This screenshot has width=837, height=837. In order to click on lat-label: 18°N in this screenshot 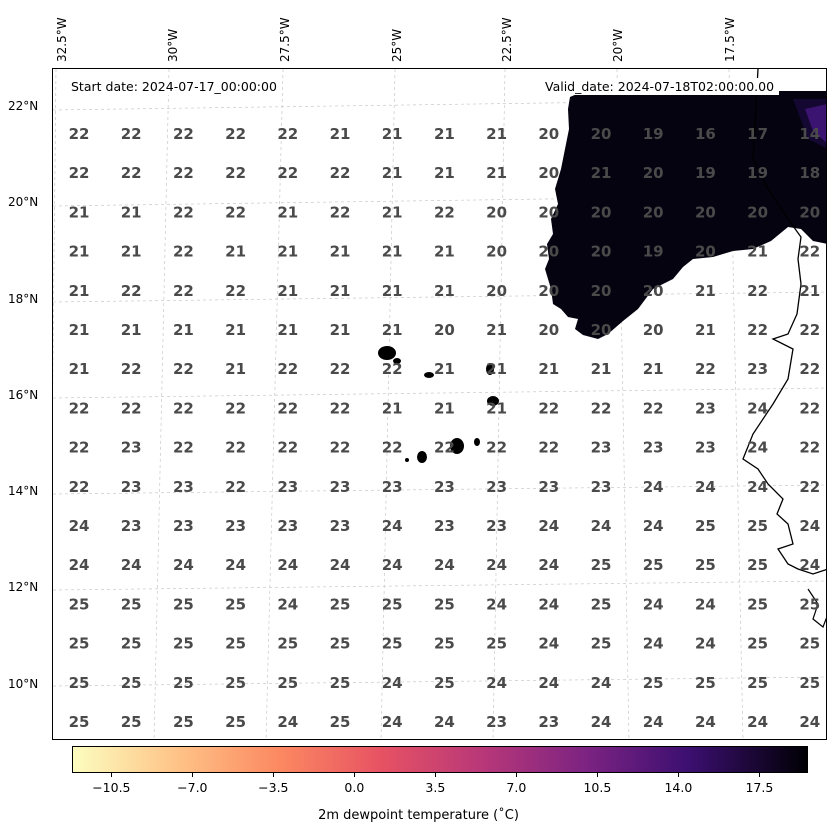, I will do `click(23, 299)`.